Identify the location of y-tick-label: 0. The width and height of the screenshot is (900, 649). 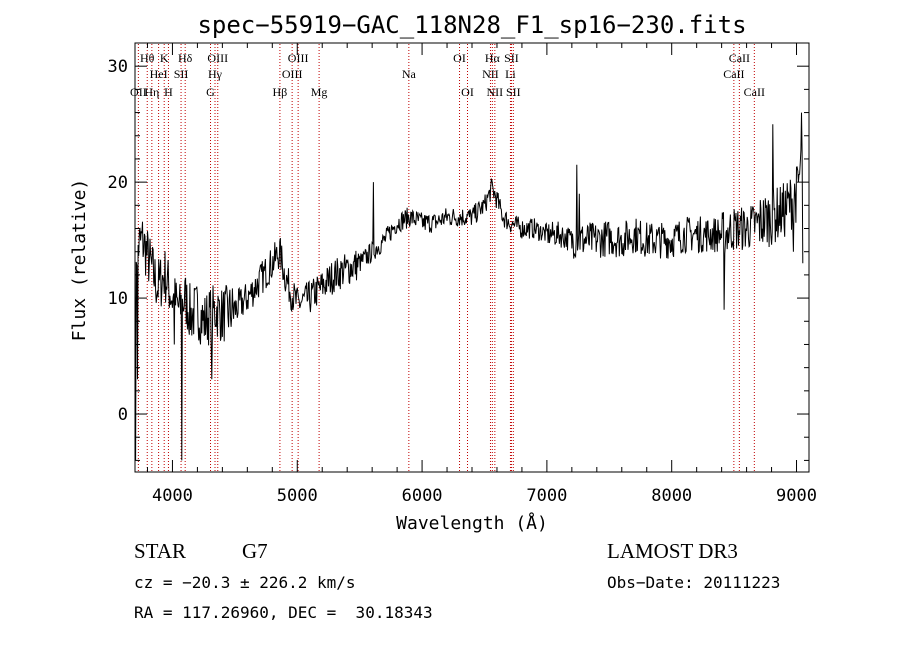
(123, 415).